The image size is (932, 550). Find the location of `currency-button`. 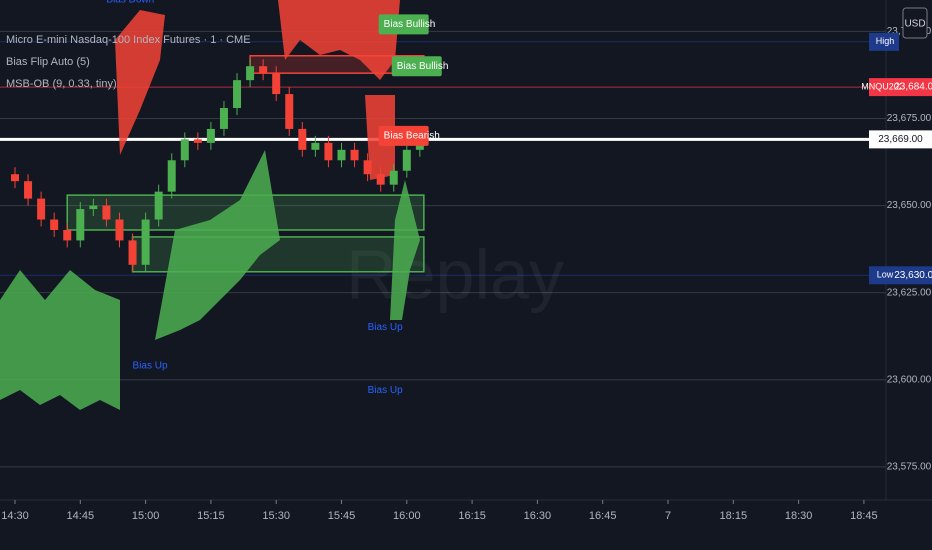

currency-button is located at coordinates (915, 23).